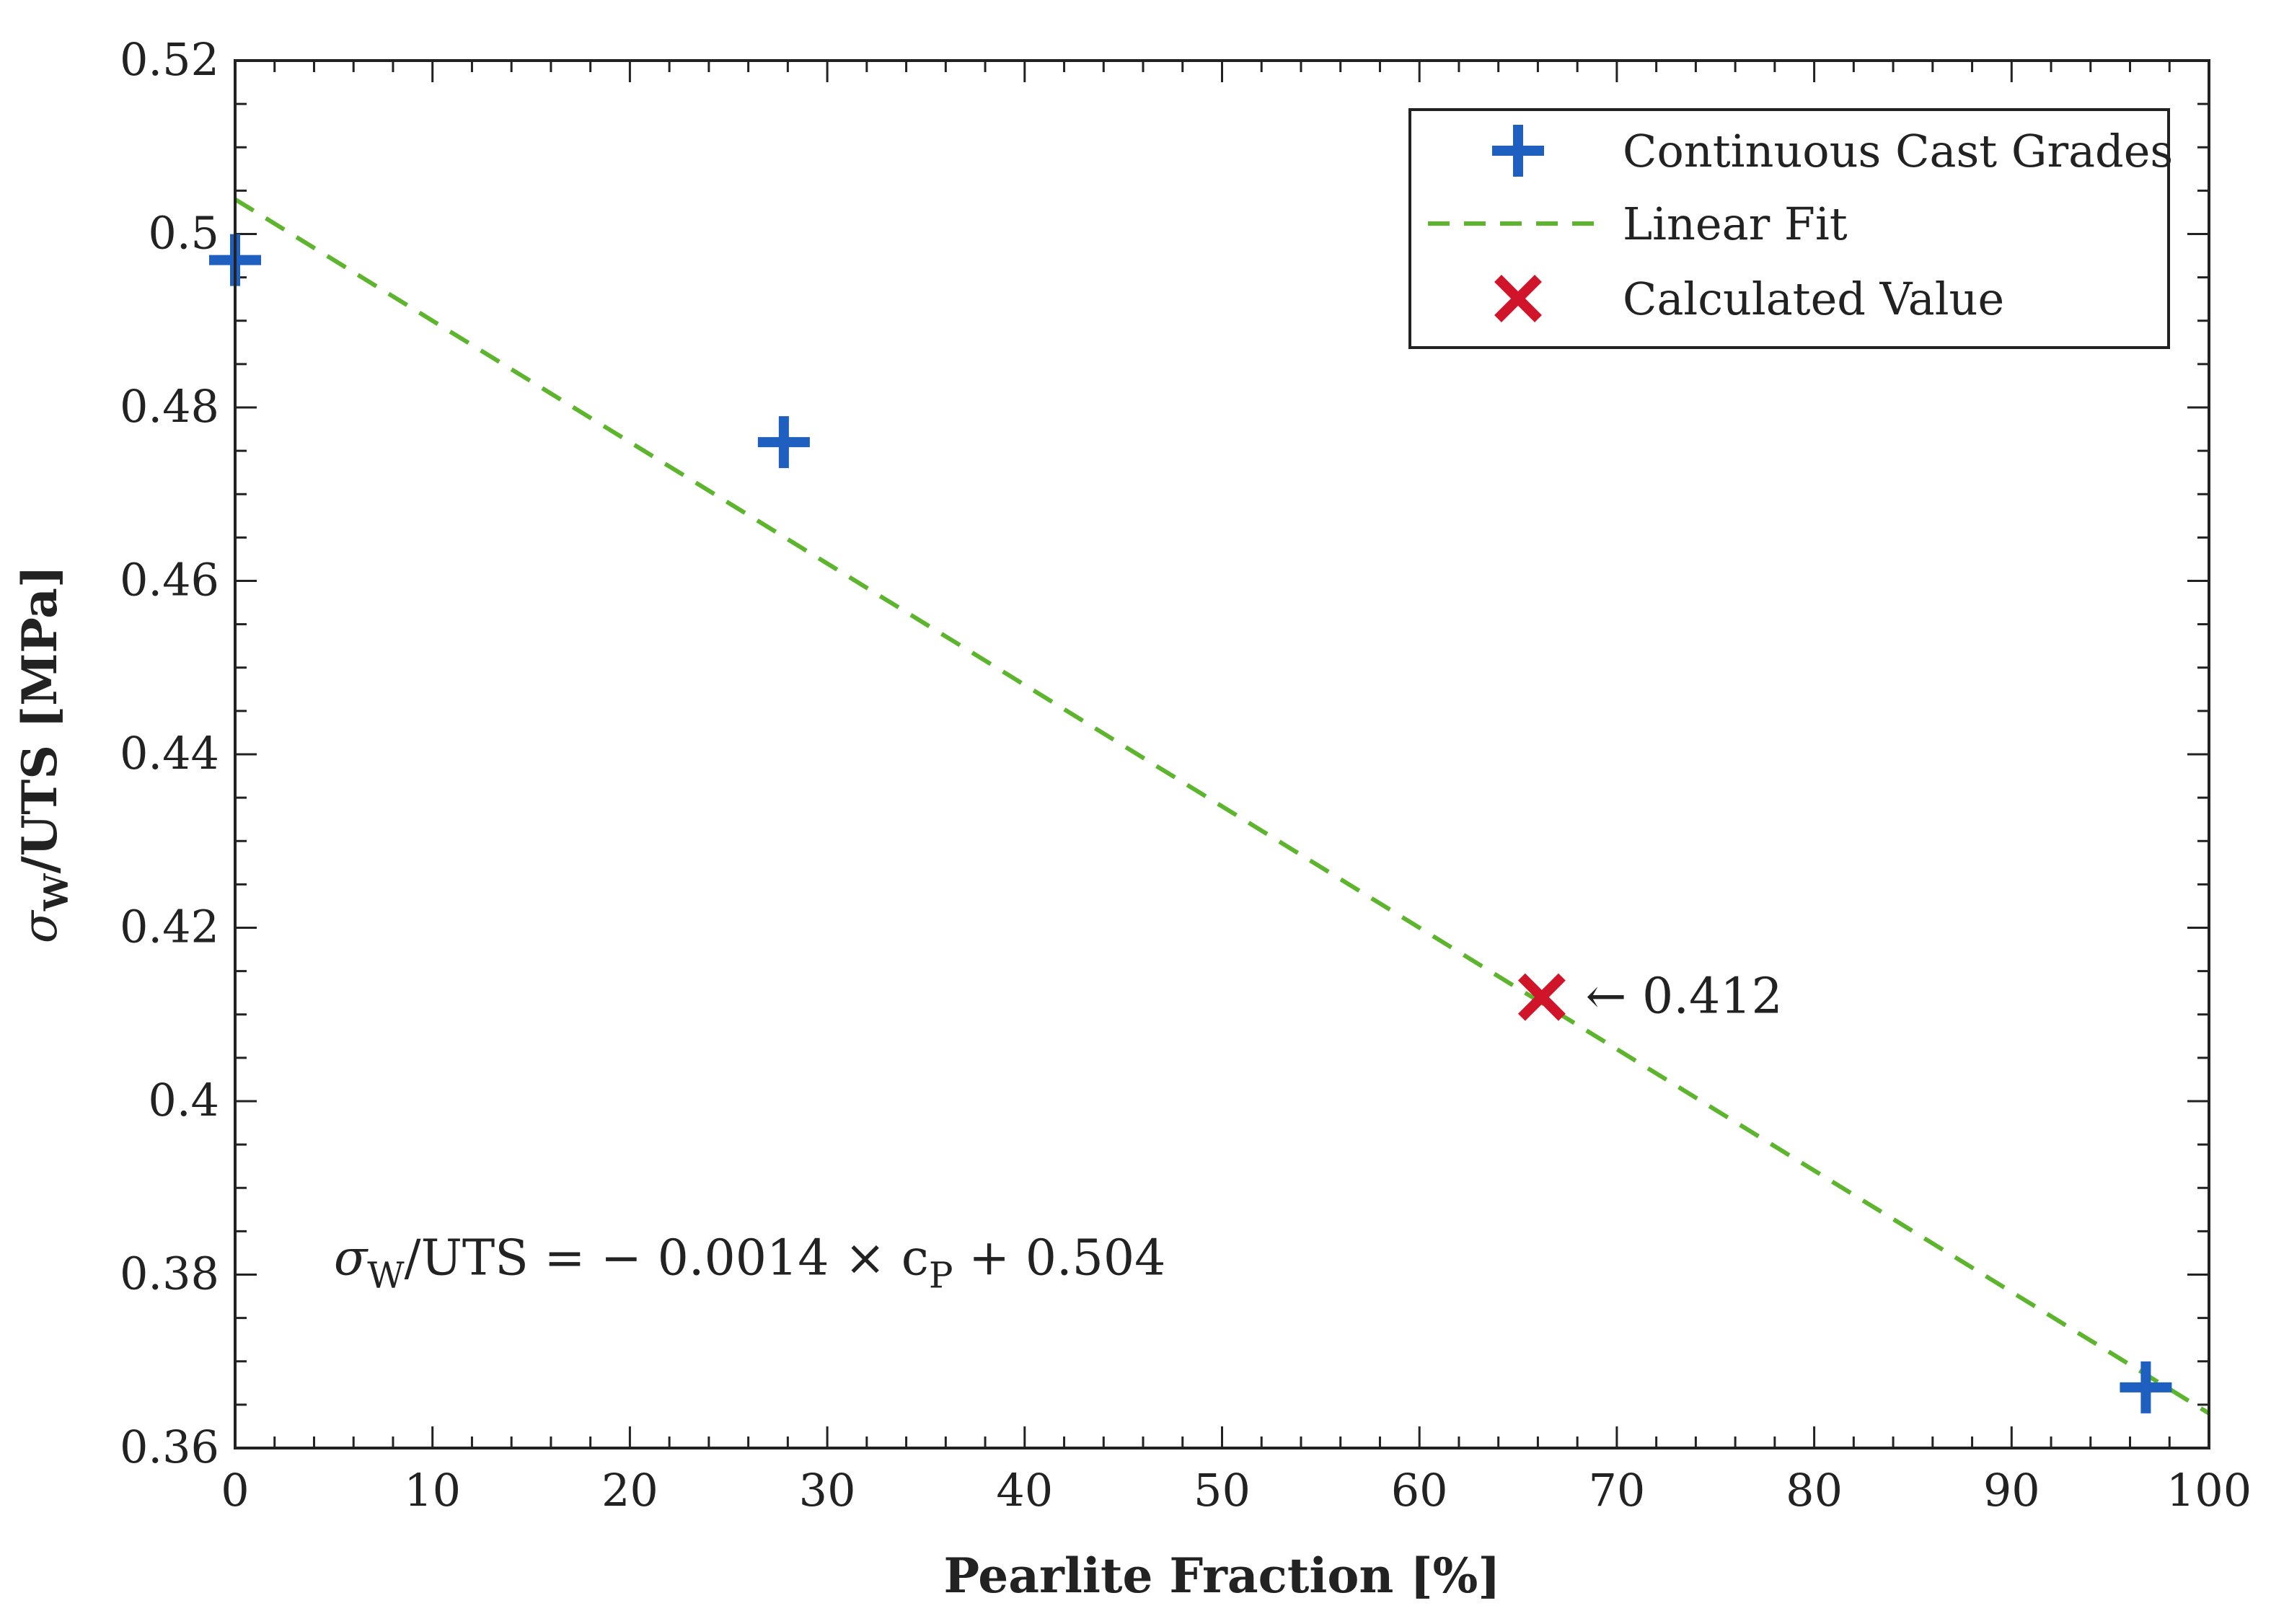 The width and height of the screenshot is (2271, 1624). What do you see at coordinates (169, 59) in the screenshot?
I see `y-tick-label: 0.52` at bounding box center [169, 59].